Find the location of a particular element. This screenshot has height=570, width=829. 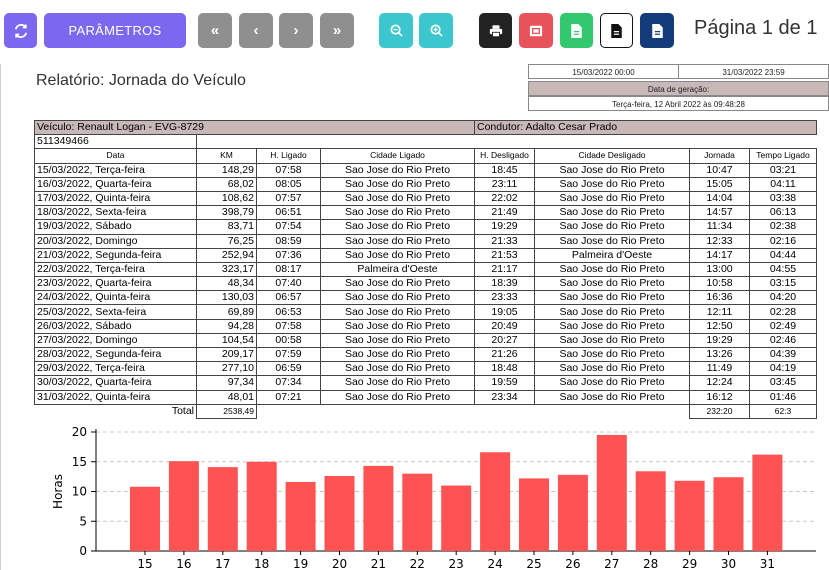

x-tick-label: 31 is located at coordinates (767, 563).